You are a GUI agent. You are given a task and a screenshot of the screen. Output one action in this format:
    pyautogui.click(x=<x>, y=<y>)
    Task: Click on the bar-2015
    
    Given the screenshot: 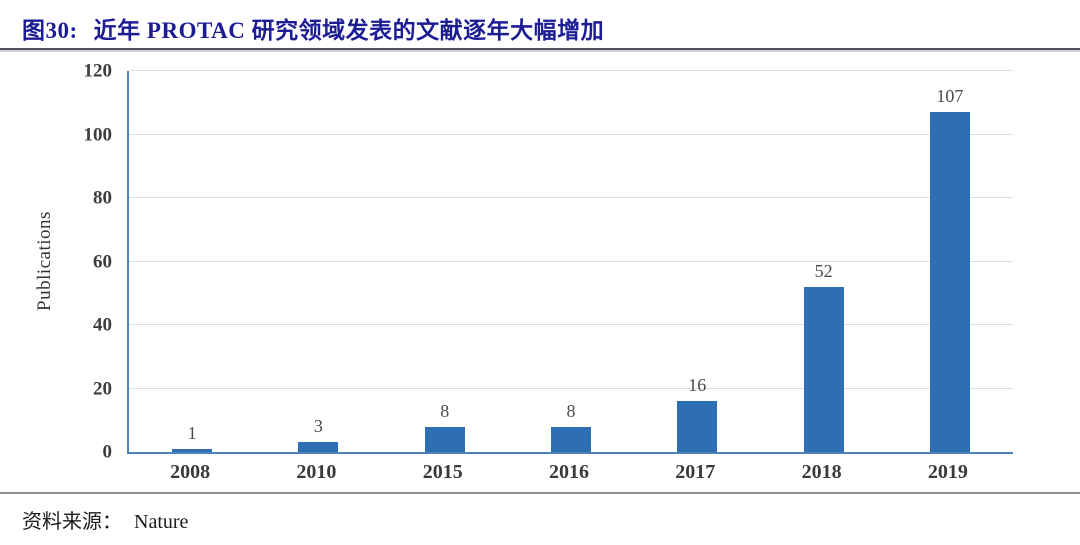 What is the action you would take?
    pyautogui.click(x=444, y=439)
    